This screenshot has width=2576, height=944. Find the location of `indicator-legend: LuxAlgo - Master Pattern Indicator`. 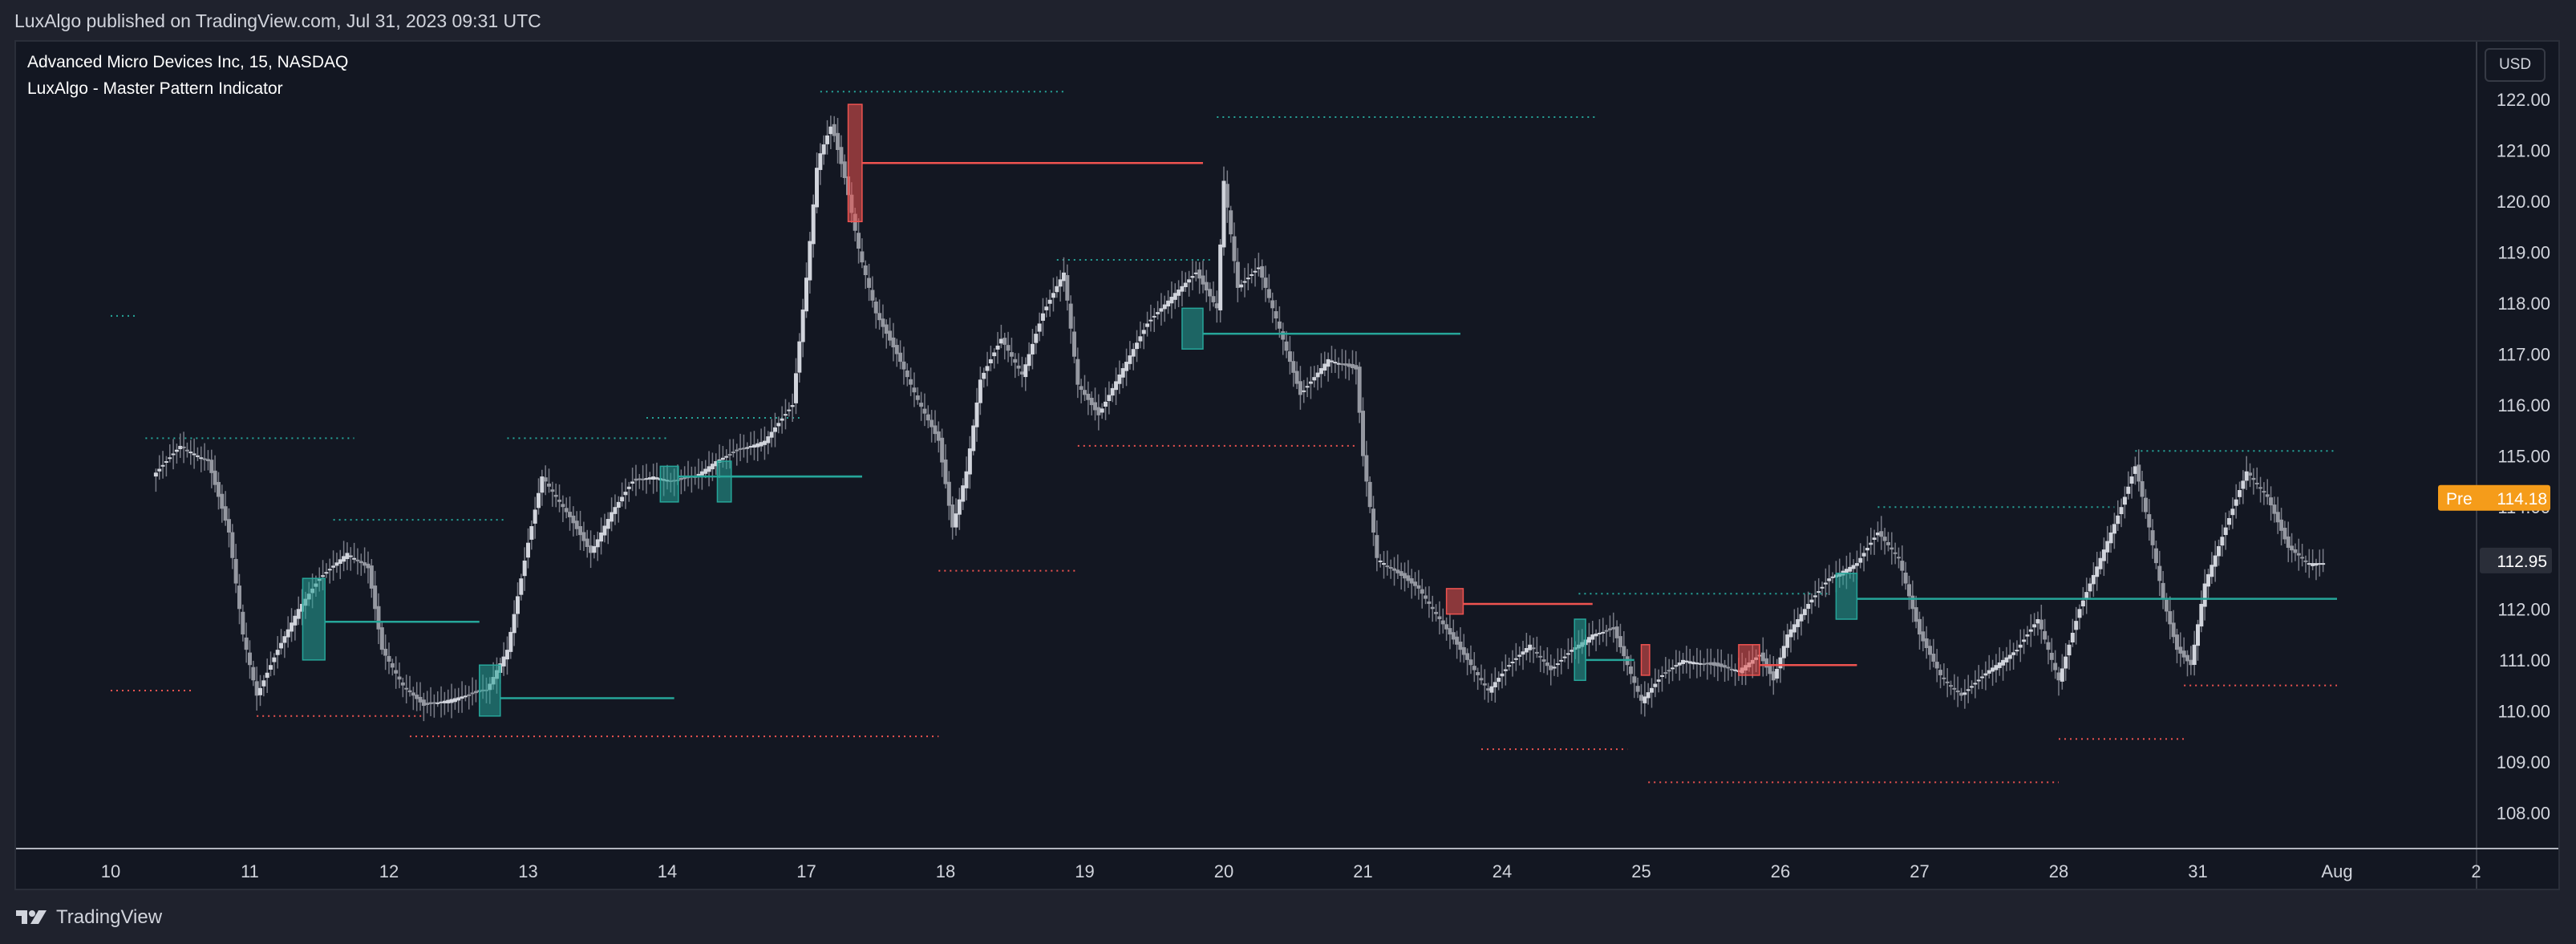

indicator-legend: LuxAlgo - Master Pattern Indicator is located at coordinates (155, 88).